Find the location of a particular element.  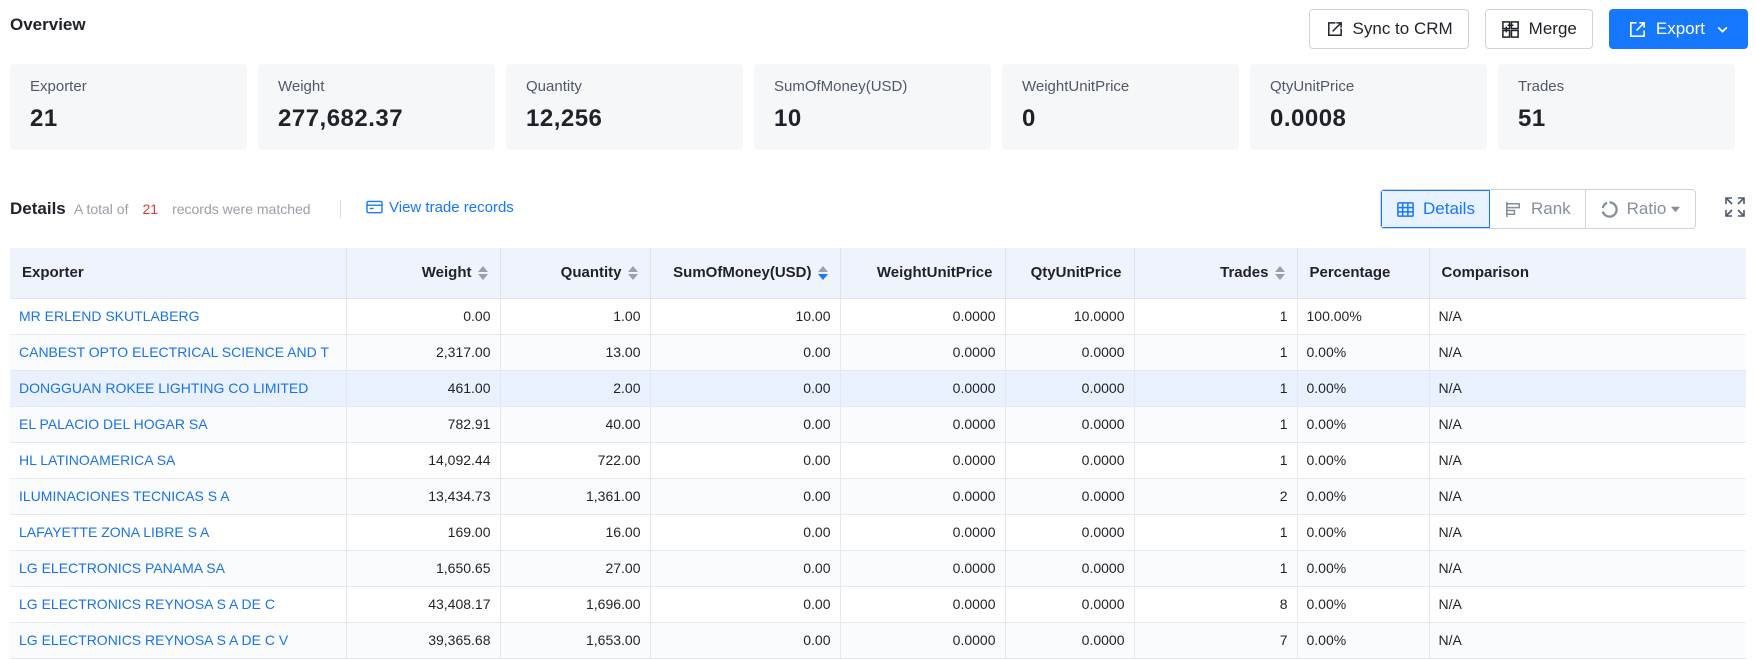

view-trade-records-label: View trade records is located at coordinates (451, 207).